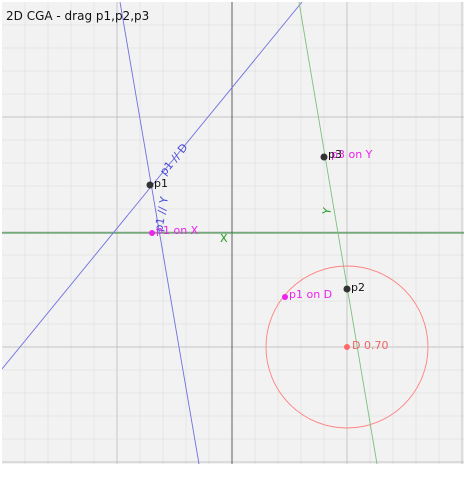  I want to click on label-p1-on-x: p1 on X, so click(177, 230).